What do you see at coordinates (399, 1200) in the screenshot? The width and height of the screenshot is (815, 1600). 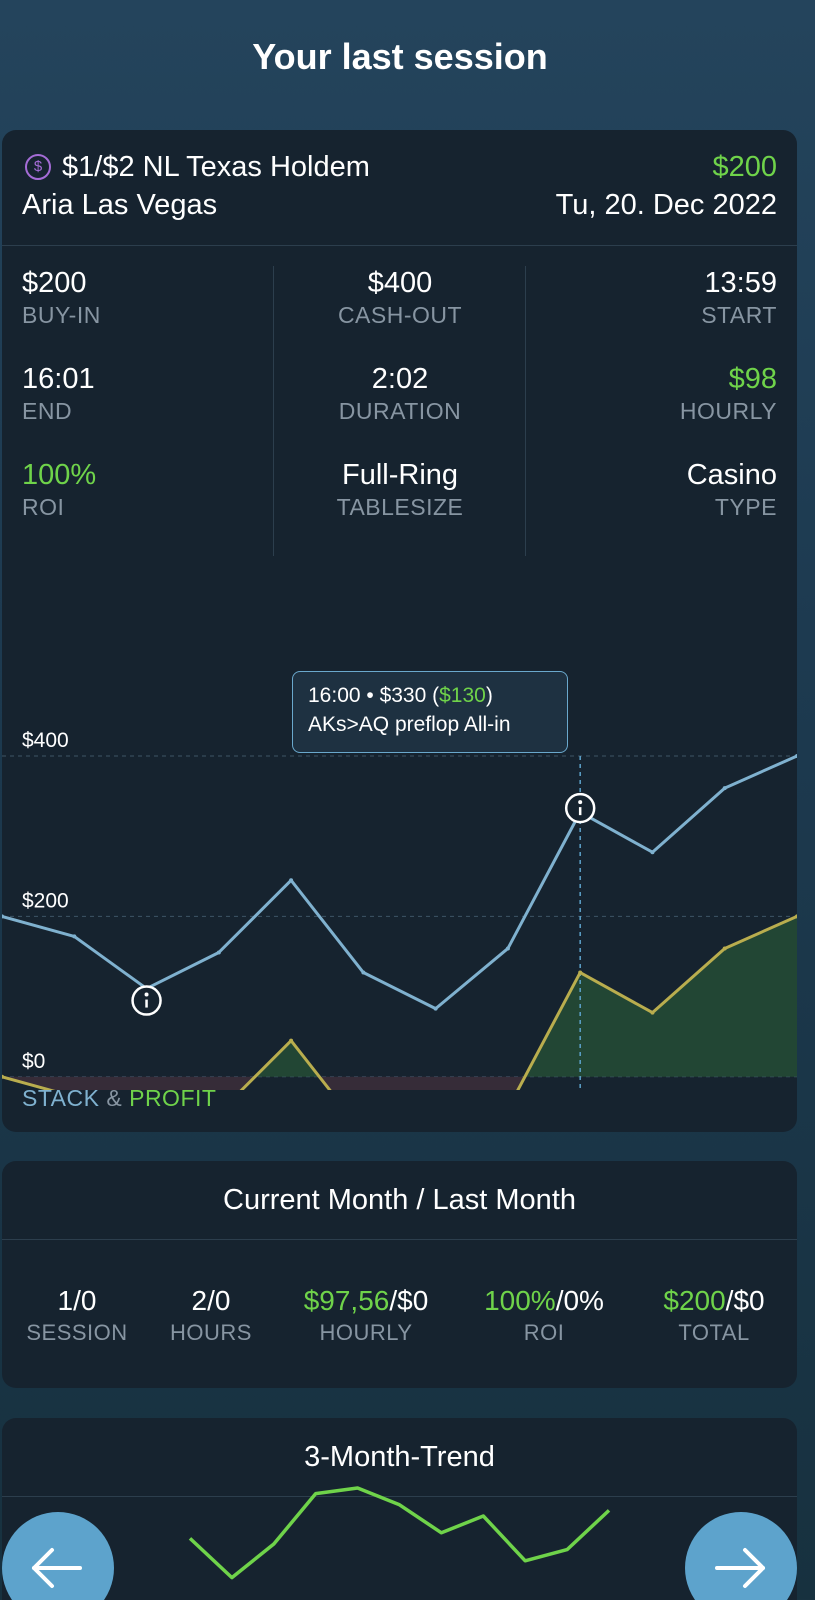 I see `month-title: Current Month / Last Month` at bounding box center [399, 1200].